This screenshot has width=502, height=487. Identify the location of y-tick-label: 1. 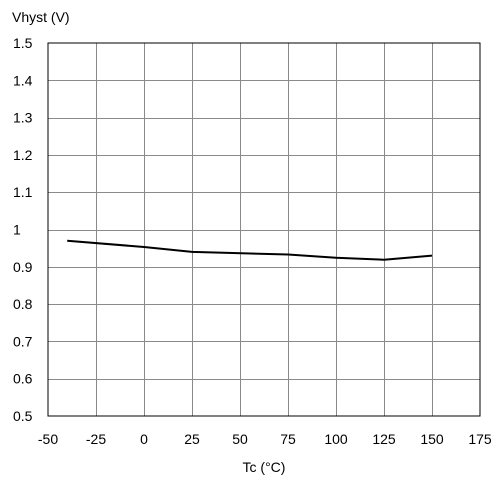
(17, 230).